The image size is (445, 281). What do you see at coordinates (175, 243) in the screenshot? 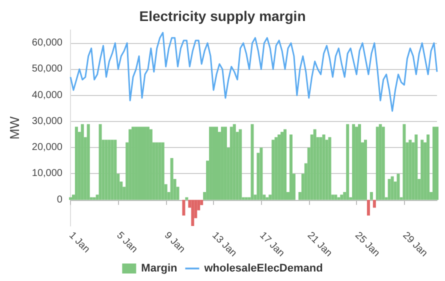
I see `x-tick-label: 9 Jan` at bounding box center [175, 243].